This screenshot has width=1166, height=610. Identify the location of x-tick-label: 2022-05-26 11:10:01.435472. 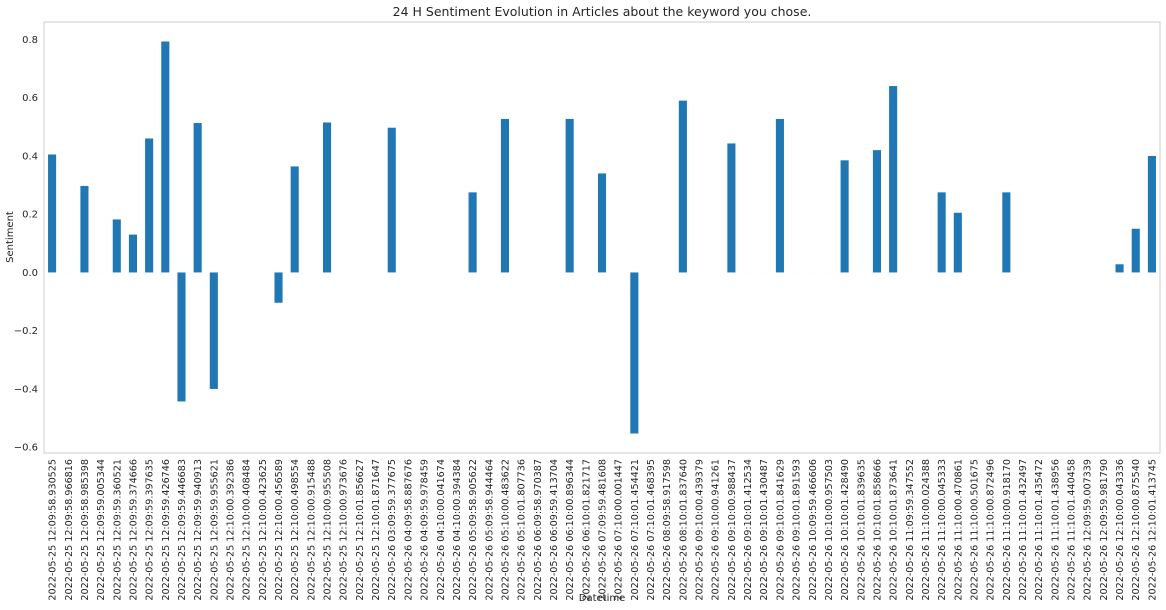
(1039, 530).